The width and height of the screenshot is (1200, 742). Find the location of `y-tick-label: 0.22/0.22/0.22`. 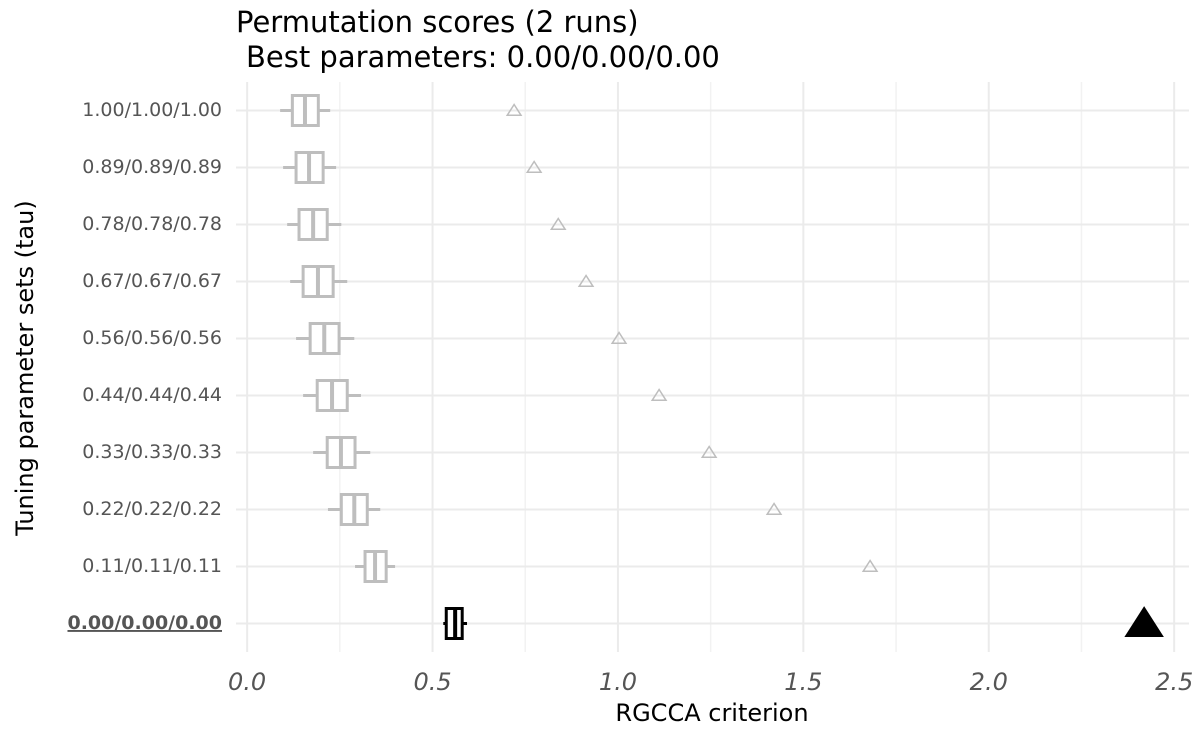

y-tick-label: 0.22/0.22/0.22 is located at coordinates (152, 509).